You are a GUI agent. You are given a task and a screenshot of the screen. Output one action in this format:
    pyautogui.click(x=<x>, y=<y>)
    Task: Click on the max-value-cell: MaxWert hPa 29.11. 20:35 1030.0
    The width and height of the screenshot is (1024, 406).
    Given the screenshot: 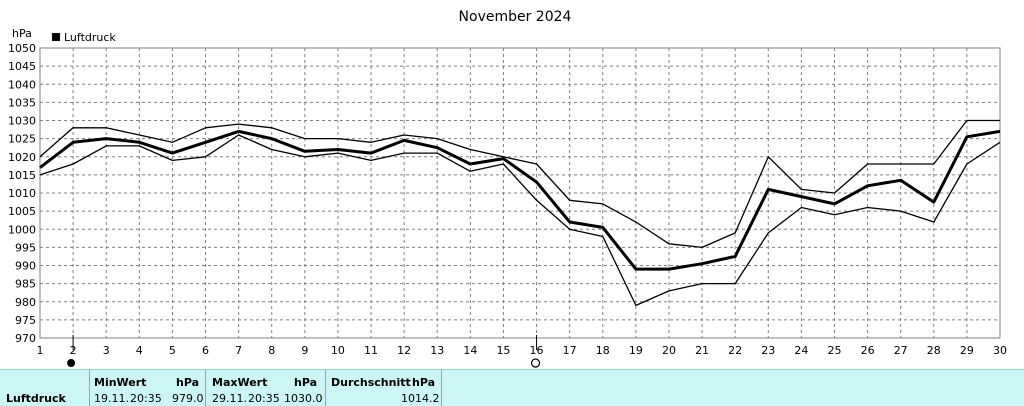 What is the action you would take?
    pyautogui.click(x=266, y=388)
    